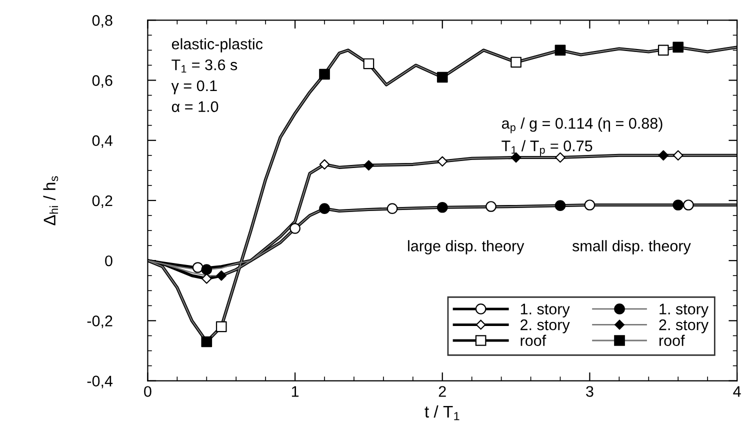  What do you see at coordinates (108, 260) in the screenshot?
I see `y-tick-label: 0` at bounding box center [108, 260].